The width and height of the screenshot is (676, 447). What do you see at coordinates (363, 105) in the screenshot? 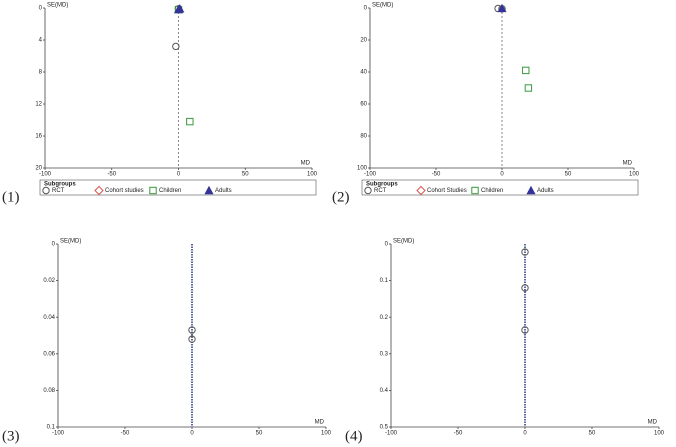
I see `y-tick-label: 60` at bounding box center [363, 105].